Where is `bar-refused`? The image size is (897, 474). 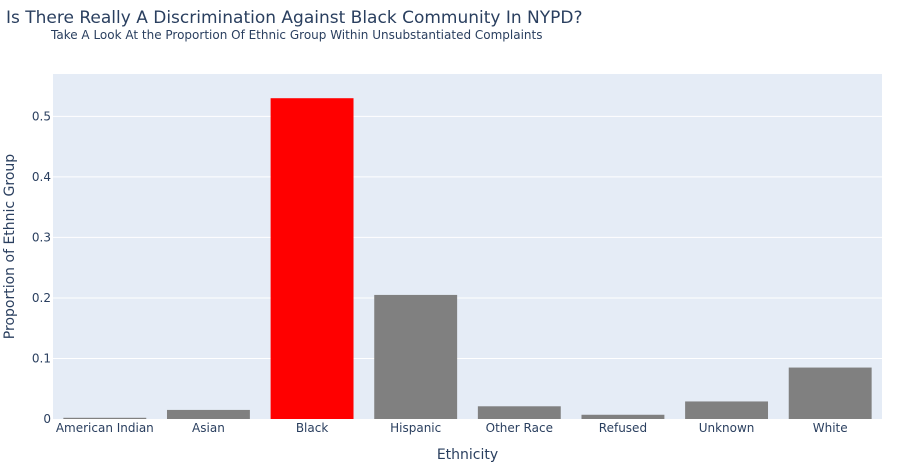
bar-refused is located at coordinates (623, 416).